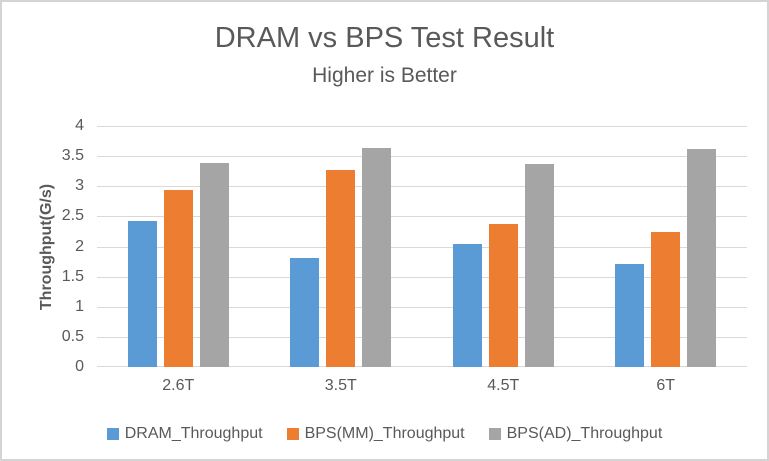 The width and height of the screenshot is (769, 461). What do you see at coordinates (340, 385) in the screenshot?
I see `x-category-label: 3.5T` at bounding box center [340, 385].